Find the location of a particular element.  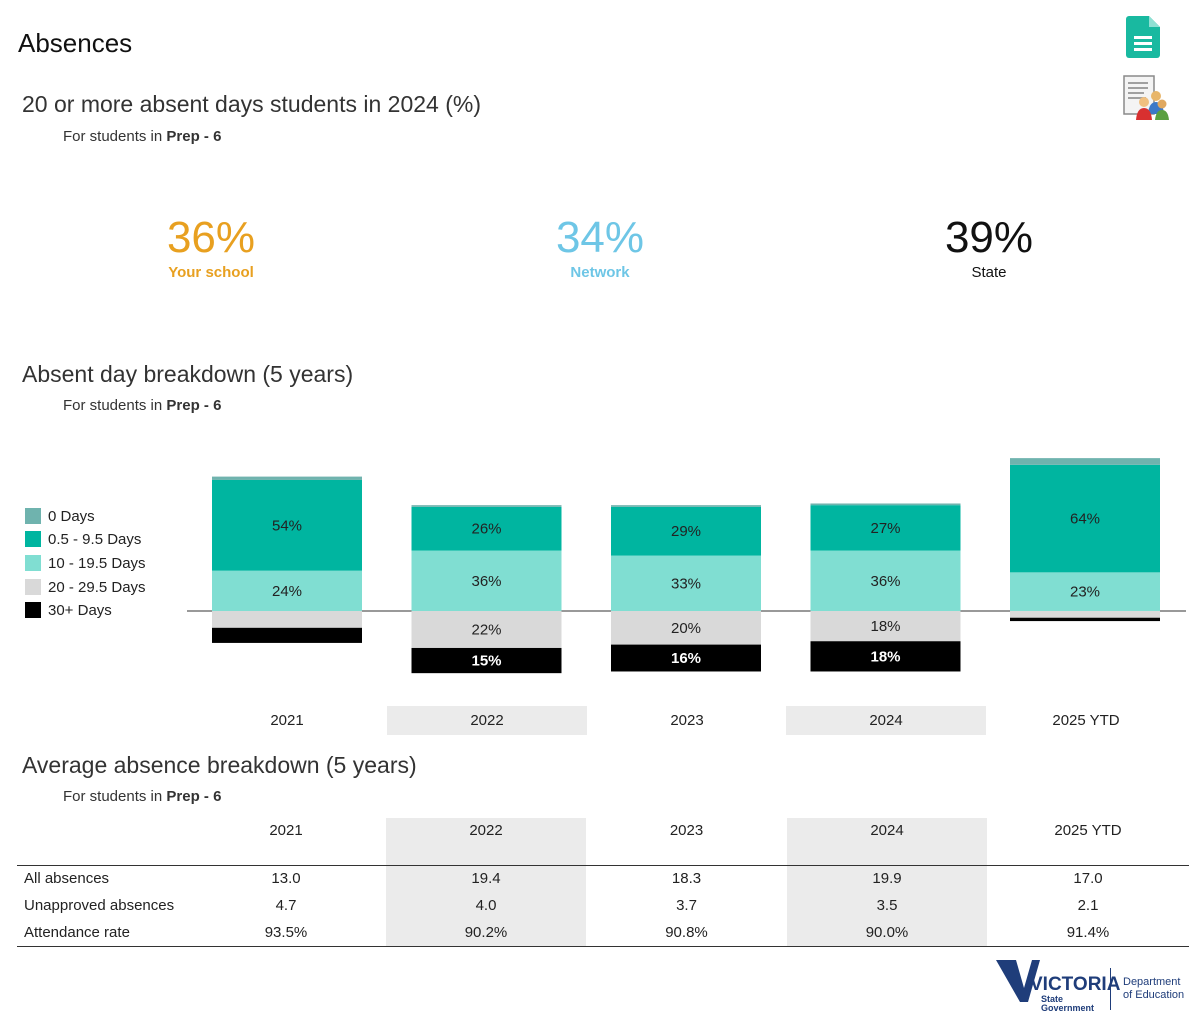

bar-data-label: 27% is located at coordinates (885, 528).